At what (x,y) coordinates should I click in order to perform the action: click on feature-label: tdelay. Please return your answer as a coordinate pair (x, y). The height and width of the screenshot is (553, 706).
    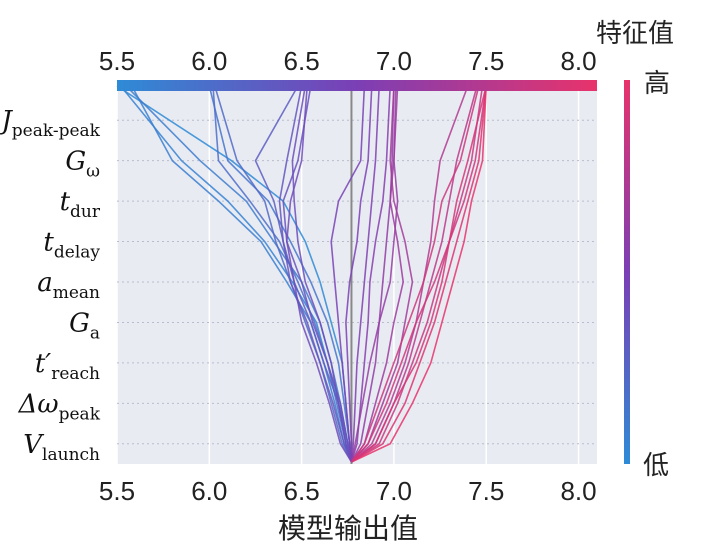
    Looking at the image, I should click on (71, 245).